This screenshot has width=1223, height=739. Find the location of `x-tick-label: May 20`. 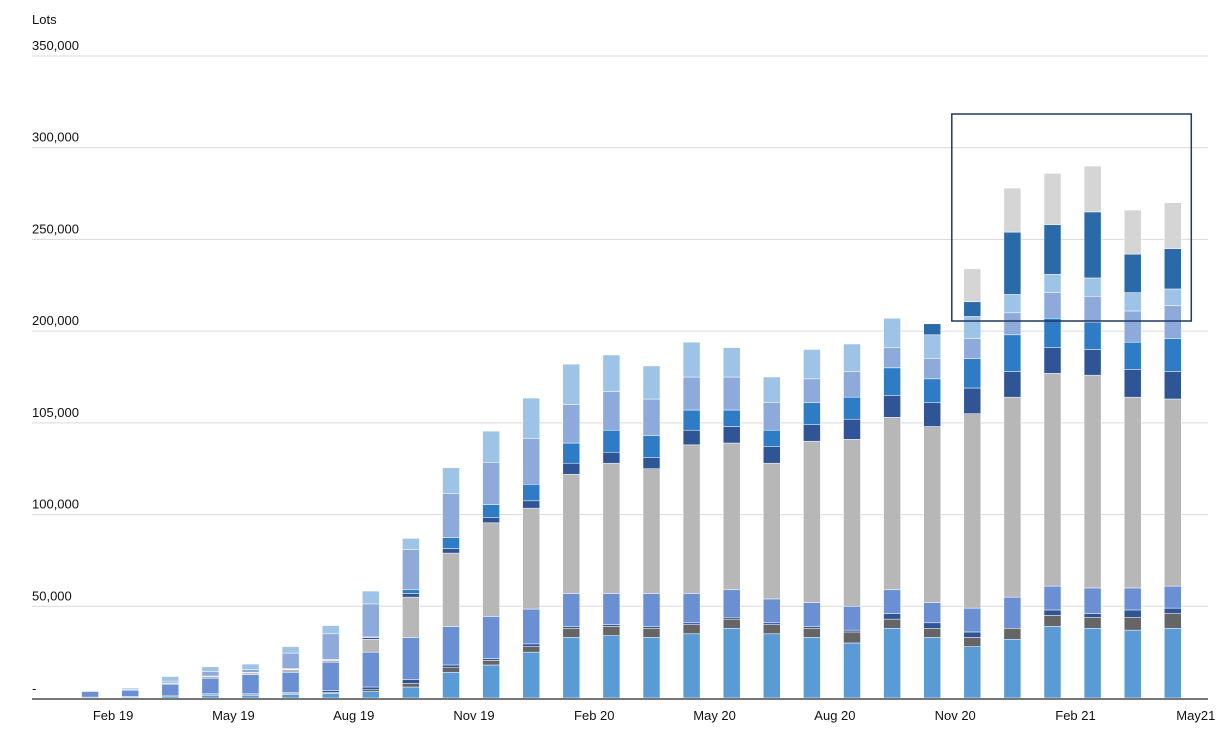

x-tick-label: May 20 is located at coordinates (714, 715).